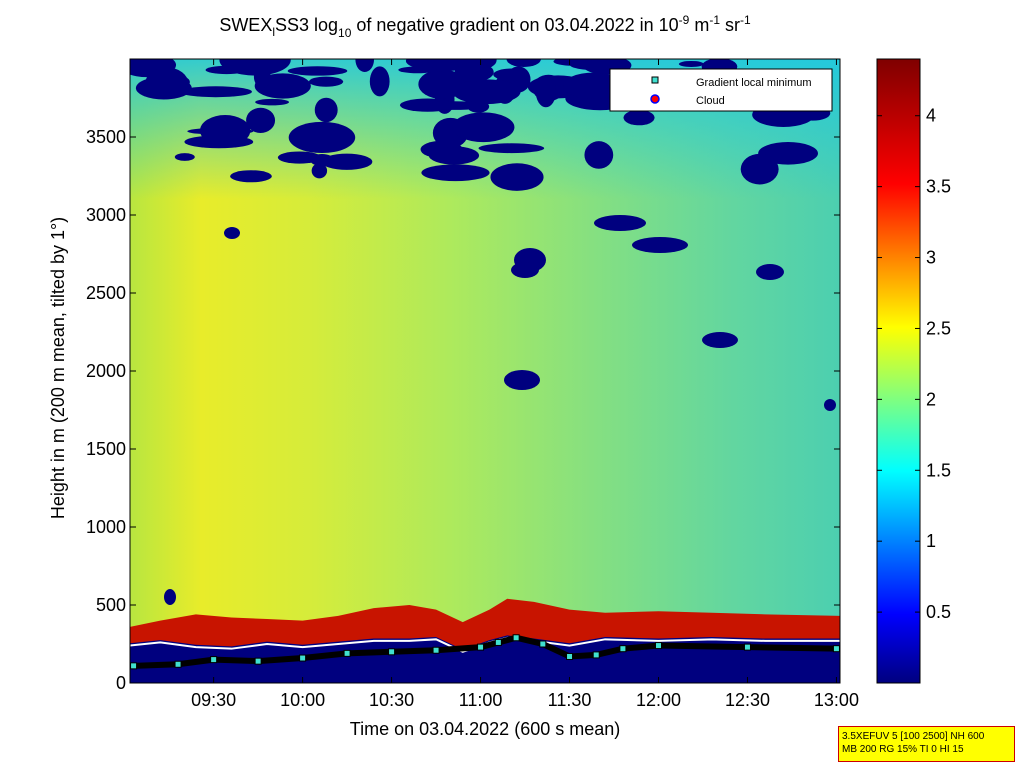 The image size is (1023, 772). What do you see at coordinates (931, 399) in the screenshot?
I see `colorbar-tick-label: 2` at bounding box center [931, 399].